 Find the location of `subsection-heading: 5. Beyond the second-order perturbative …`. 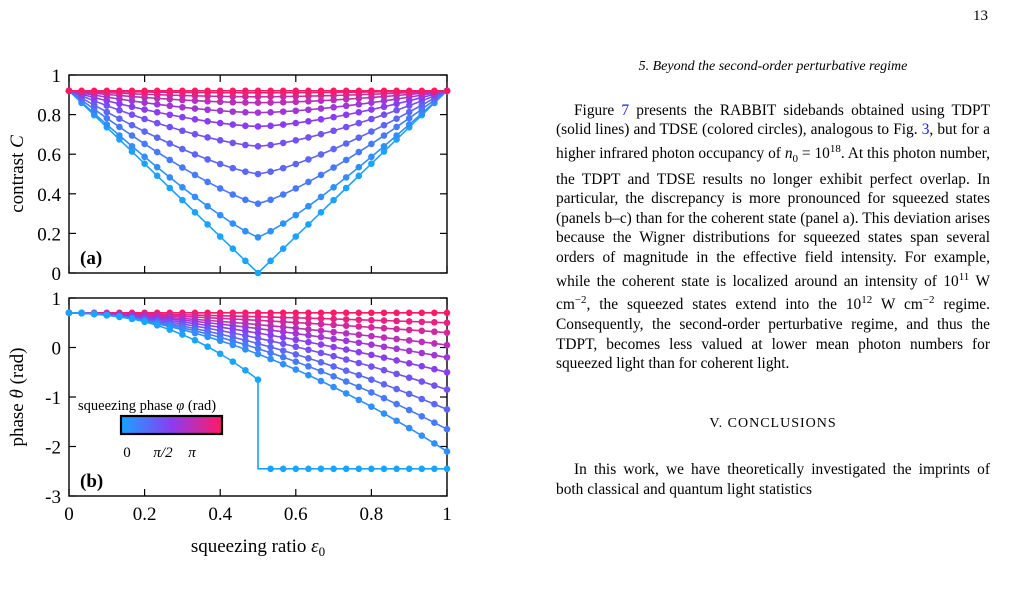

subsection-heading: 5. Beyond the second-order perturbative … is located at coordinates (773, 66).